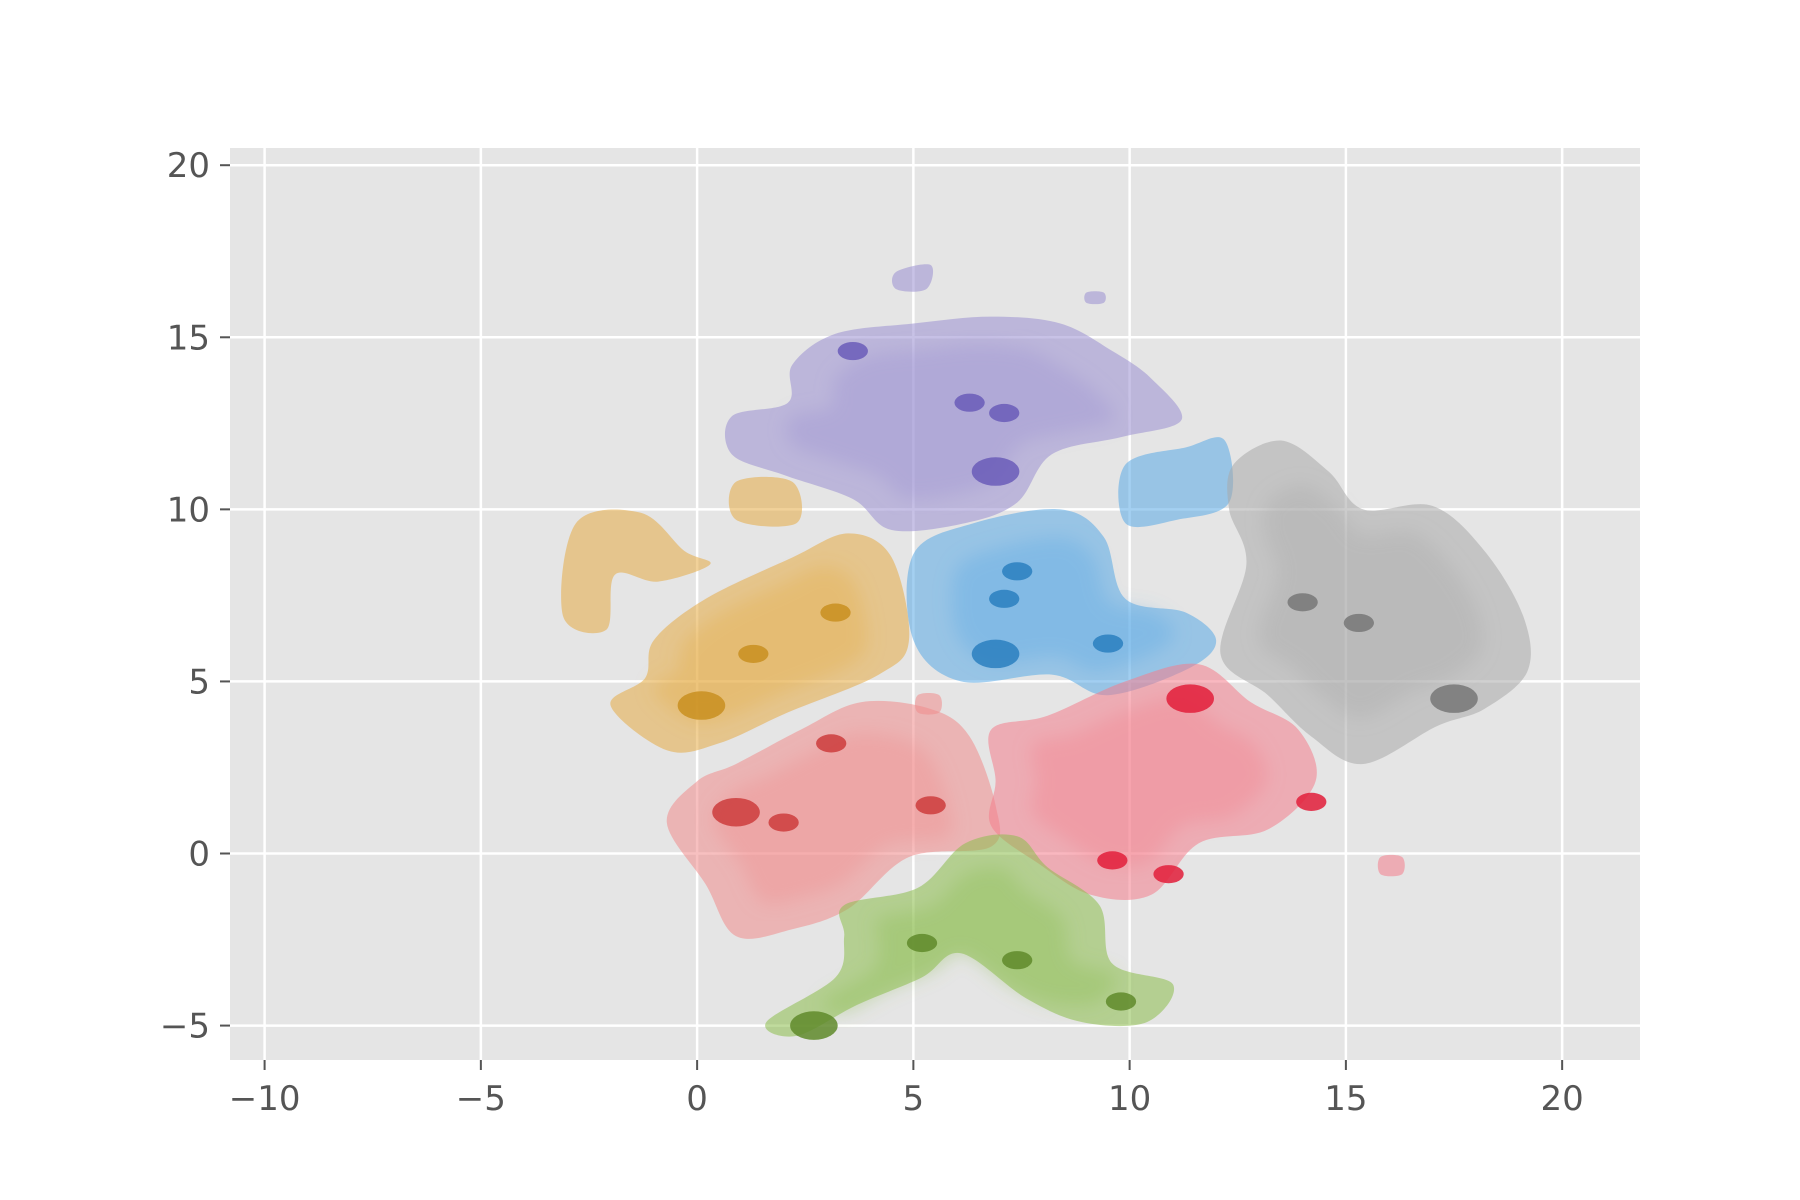 This screenshot has width=1800, height=1200. I want to click on x-axis: −10 −5 0 5 10 15 20, so click(906, 1089).